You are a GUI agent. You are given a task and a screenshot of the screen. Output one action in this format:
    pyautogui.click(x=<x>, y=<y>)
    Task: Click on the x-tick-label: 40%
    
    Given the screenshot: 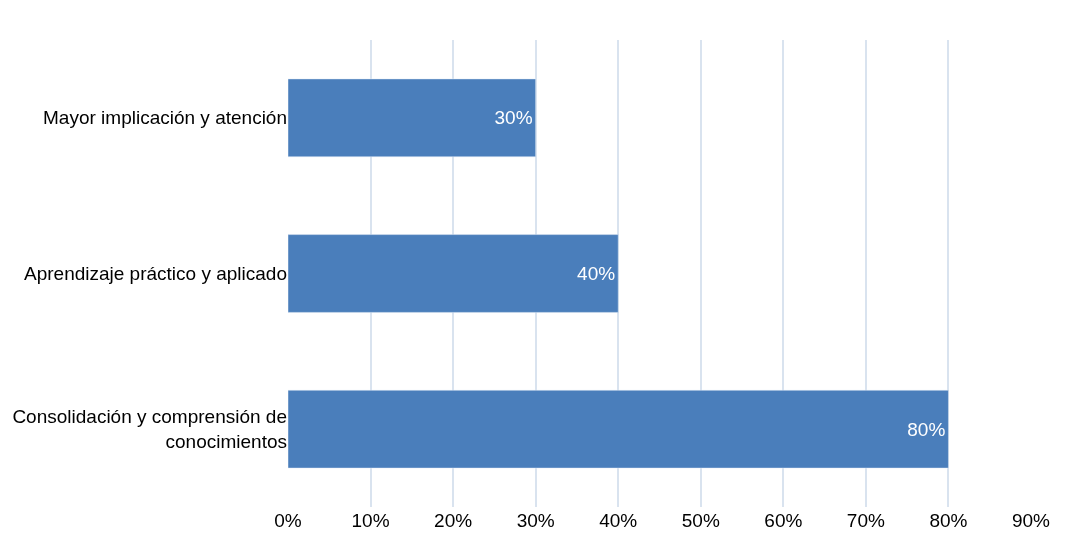 What is the action you would take?
    pyautogui.click(x=618, y=520)
    